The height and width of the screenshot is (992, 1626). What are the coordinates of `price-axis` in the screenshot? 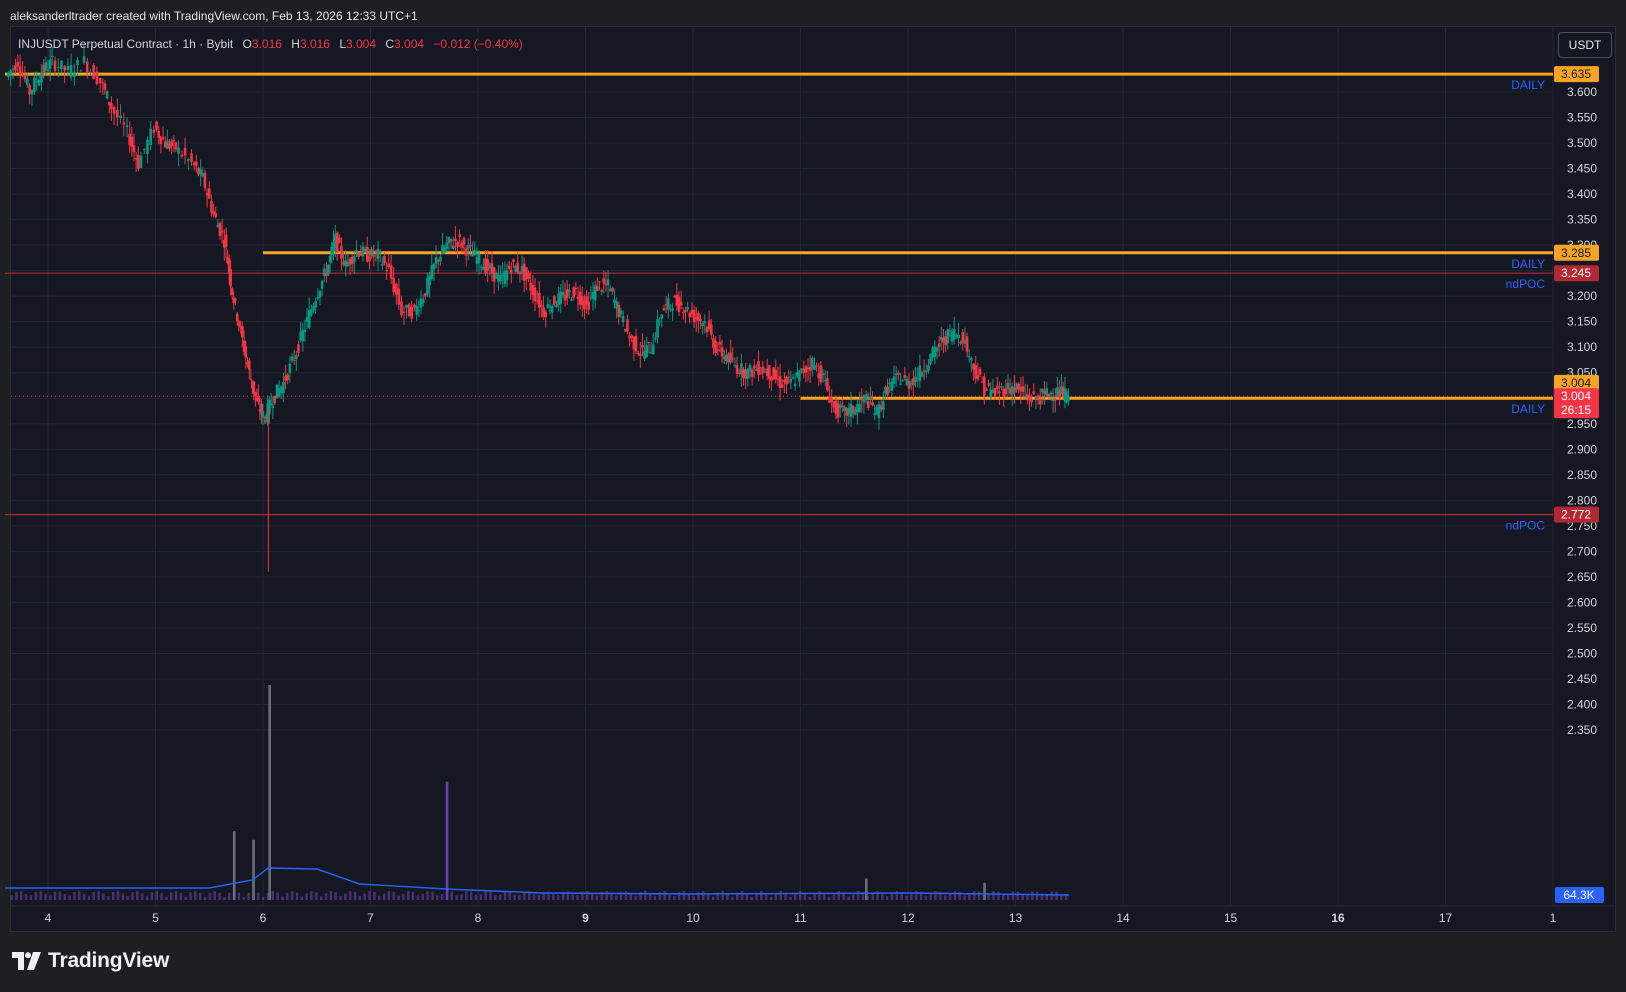 It's located at (1584, 466).